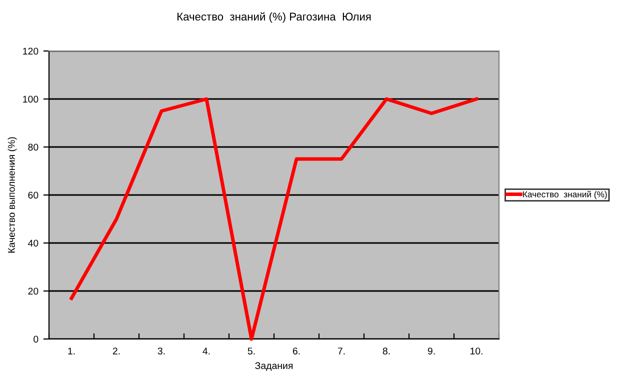 The width and height of the screenshot is (621, 386). What do you see at coordinates (161, 351) in the screenshot?
I see `x-tick-label: 3.` at bounding box center [161, 351].